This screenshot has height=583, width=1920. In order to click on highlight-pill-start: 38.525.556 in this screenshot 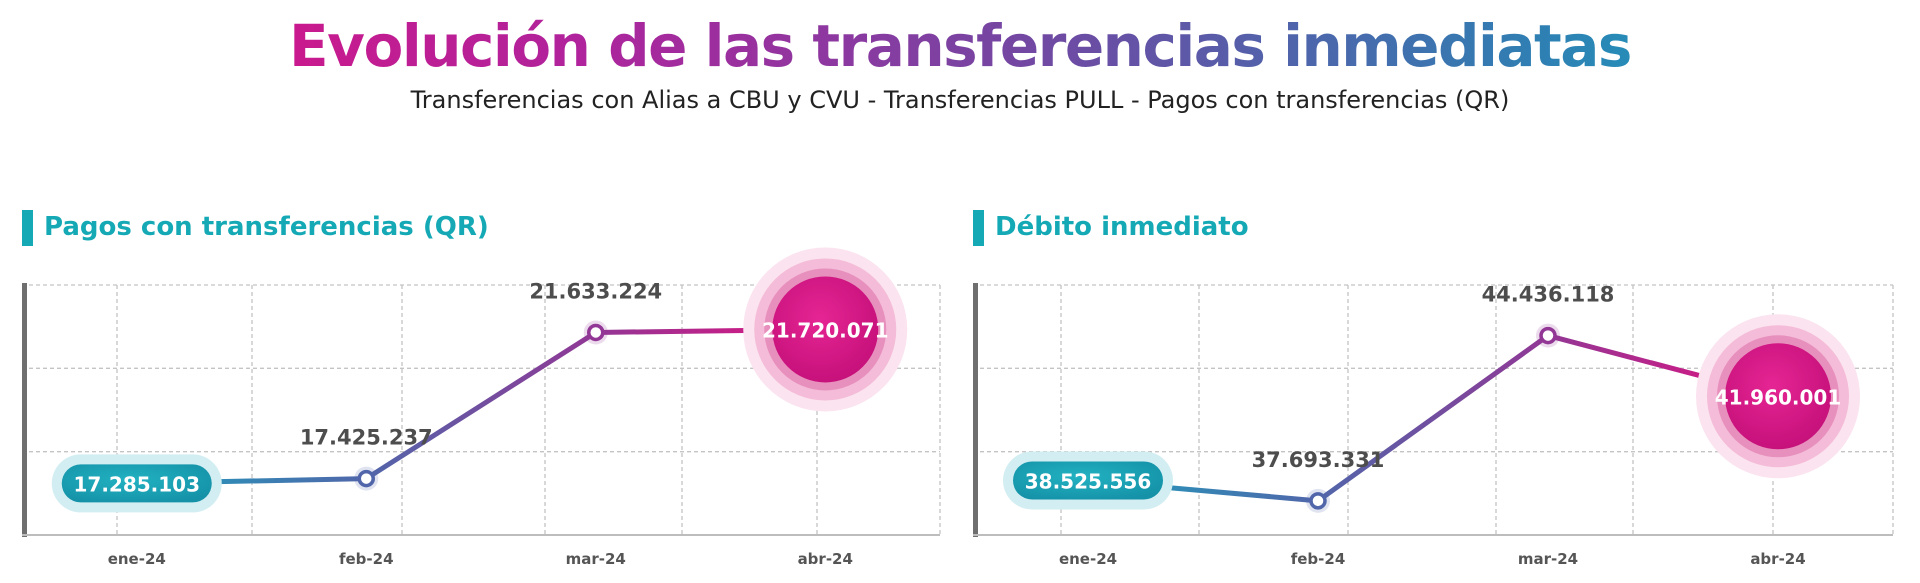, I will do `click(1088, 480)`.